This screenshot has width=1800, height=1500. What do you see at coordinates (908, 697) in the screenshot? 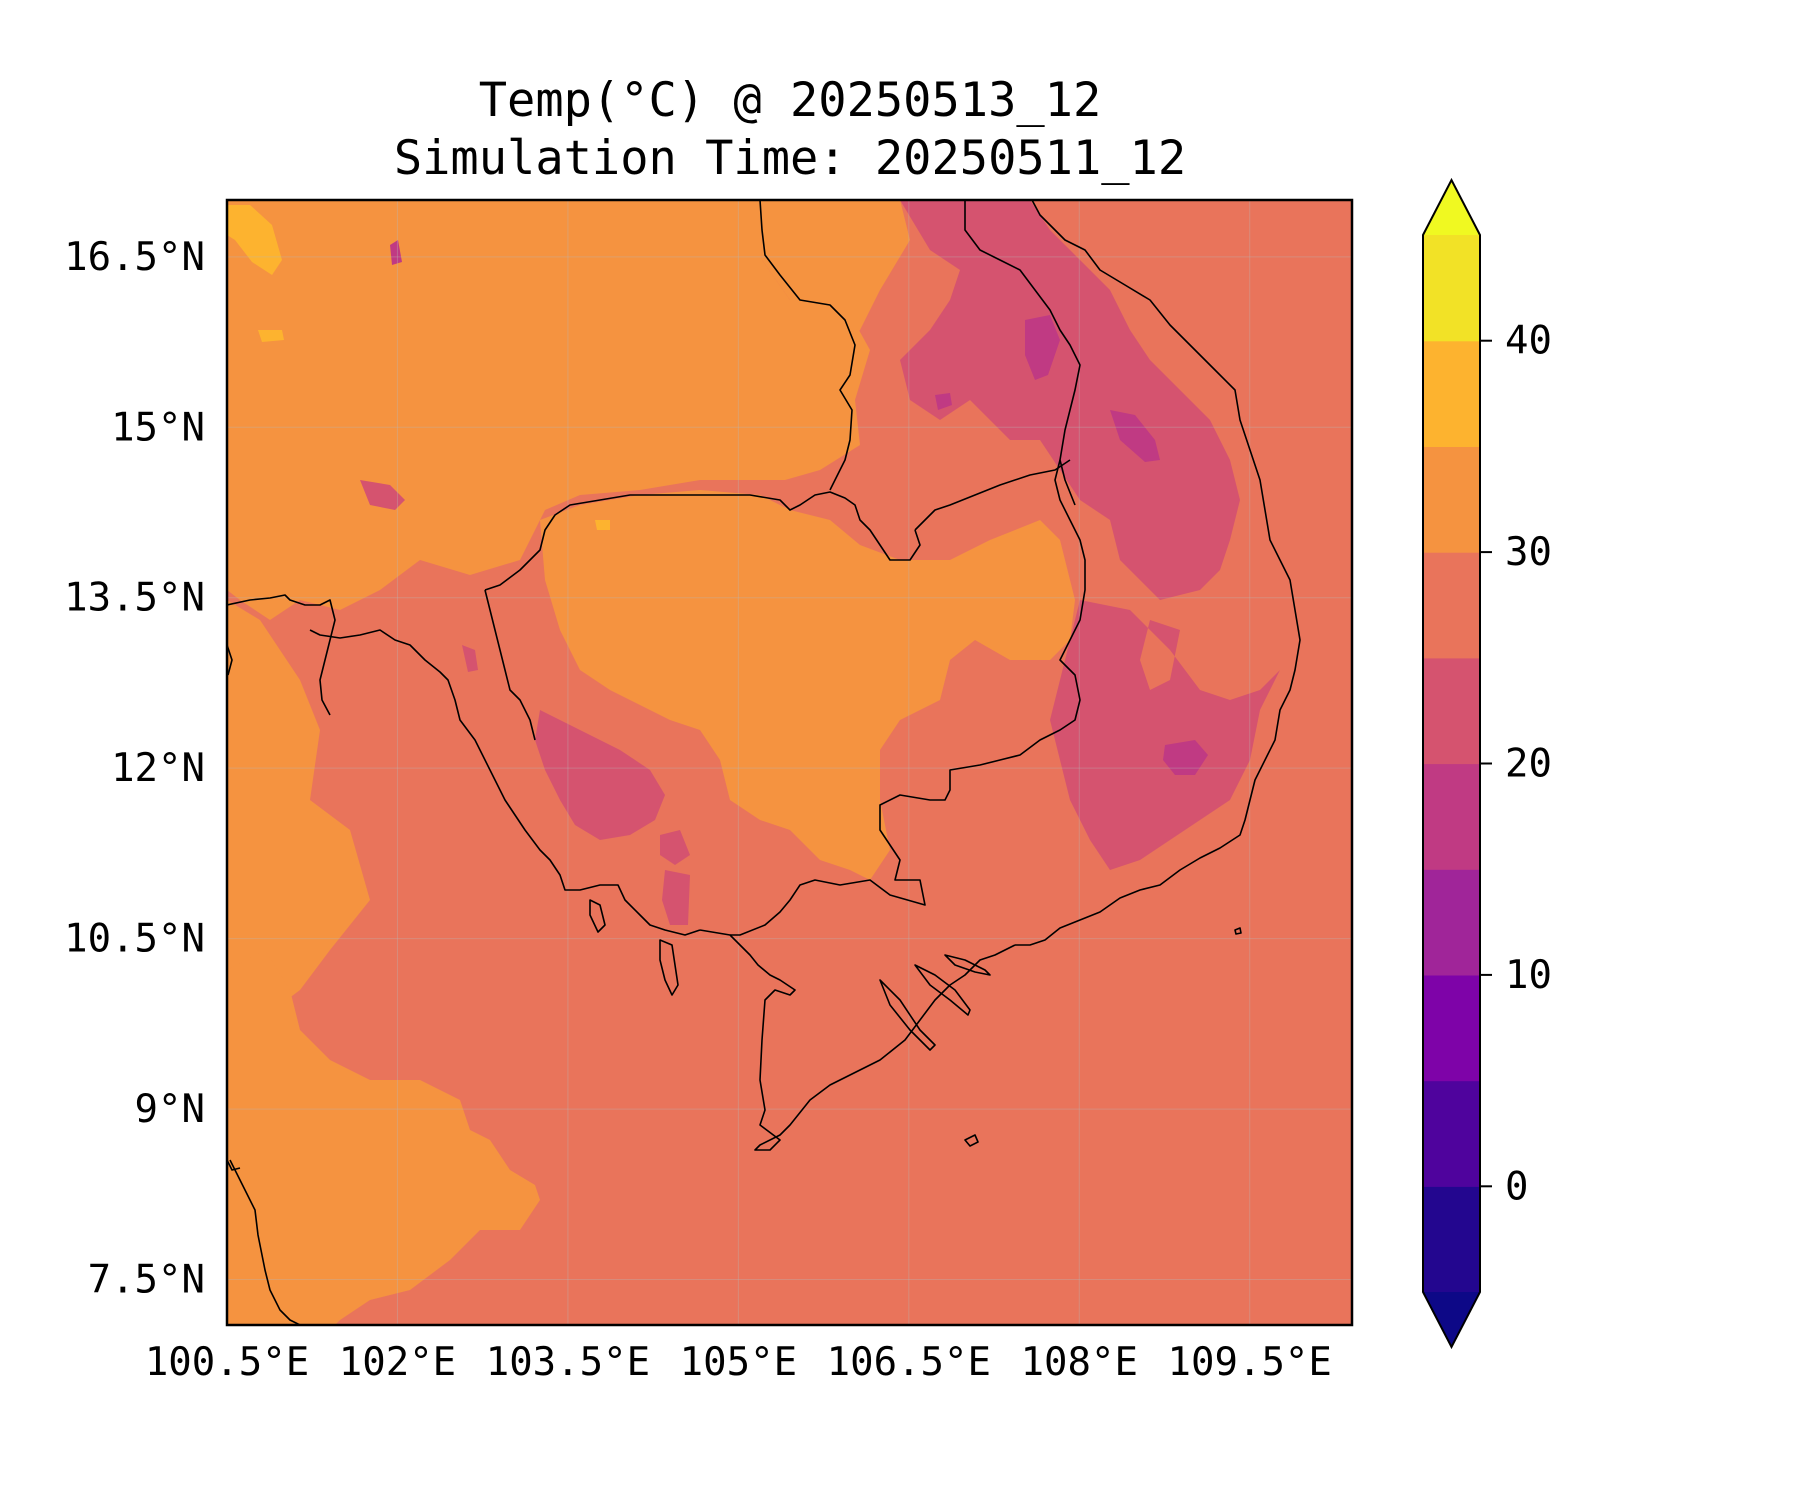
I see `border-cambodia-vietnam` at bounding box center [908, 697].